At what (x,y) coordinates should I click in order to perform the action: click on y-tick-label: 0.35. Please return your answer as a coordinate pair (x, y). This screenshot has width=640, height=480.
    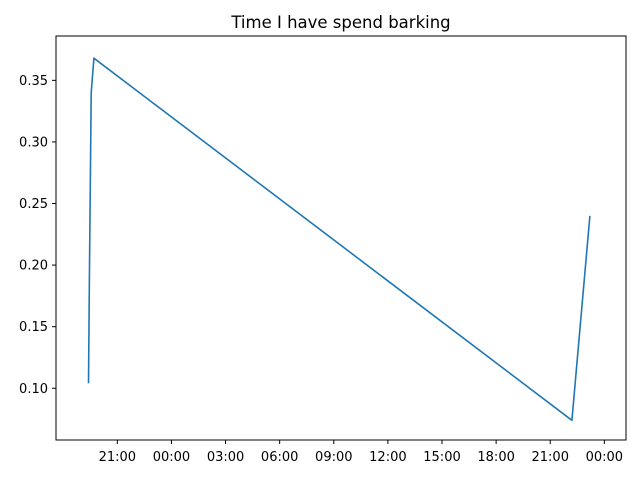
    Looking at the image, I should click on (33, 81).